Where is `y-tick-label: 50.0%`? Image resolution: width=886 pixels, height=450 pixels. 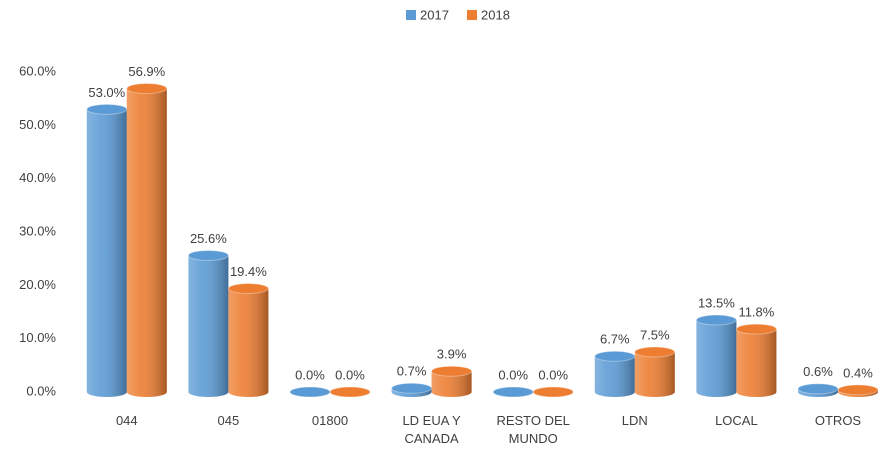
y-tick-label: 50.0% is located at coordinates (37, 124).